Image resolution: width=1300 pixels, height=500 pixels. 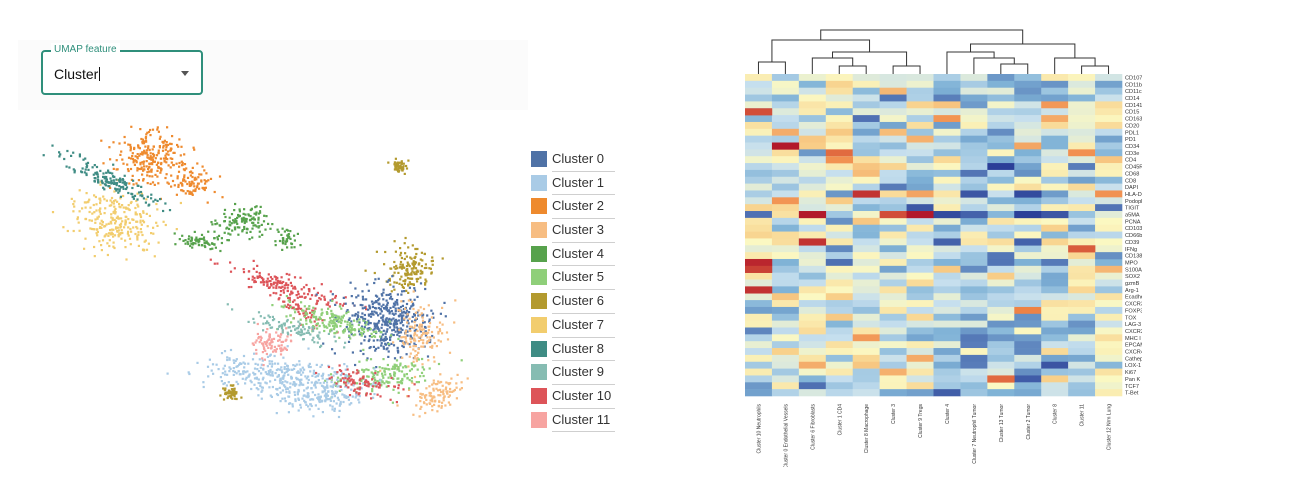 I want to click on chevron-down-icon, so click(x=185, y=73).